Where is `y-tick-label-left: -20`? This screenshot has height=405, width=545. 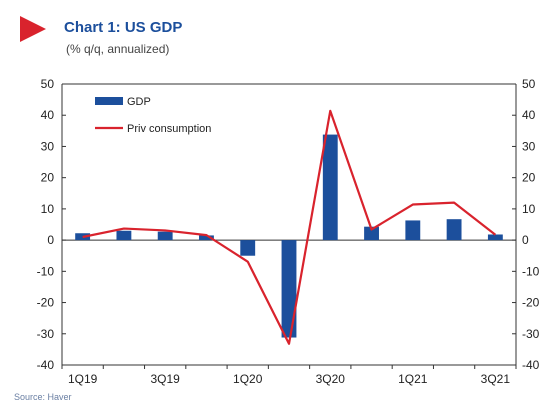
y-tick-label-left: -20 is located at coordinates (46, 303).